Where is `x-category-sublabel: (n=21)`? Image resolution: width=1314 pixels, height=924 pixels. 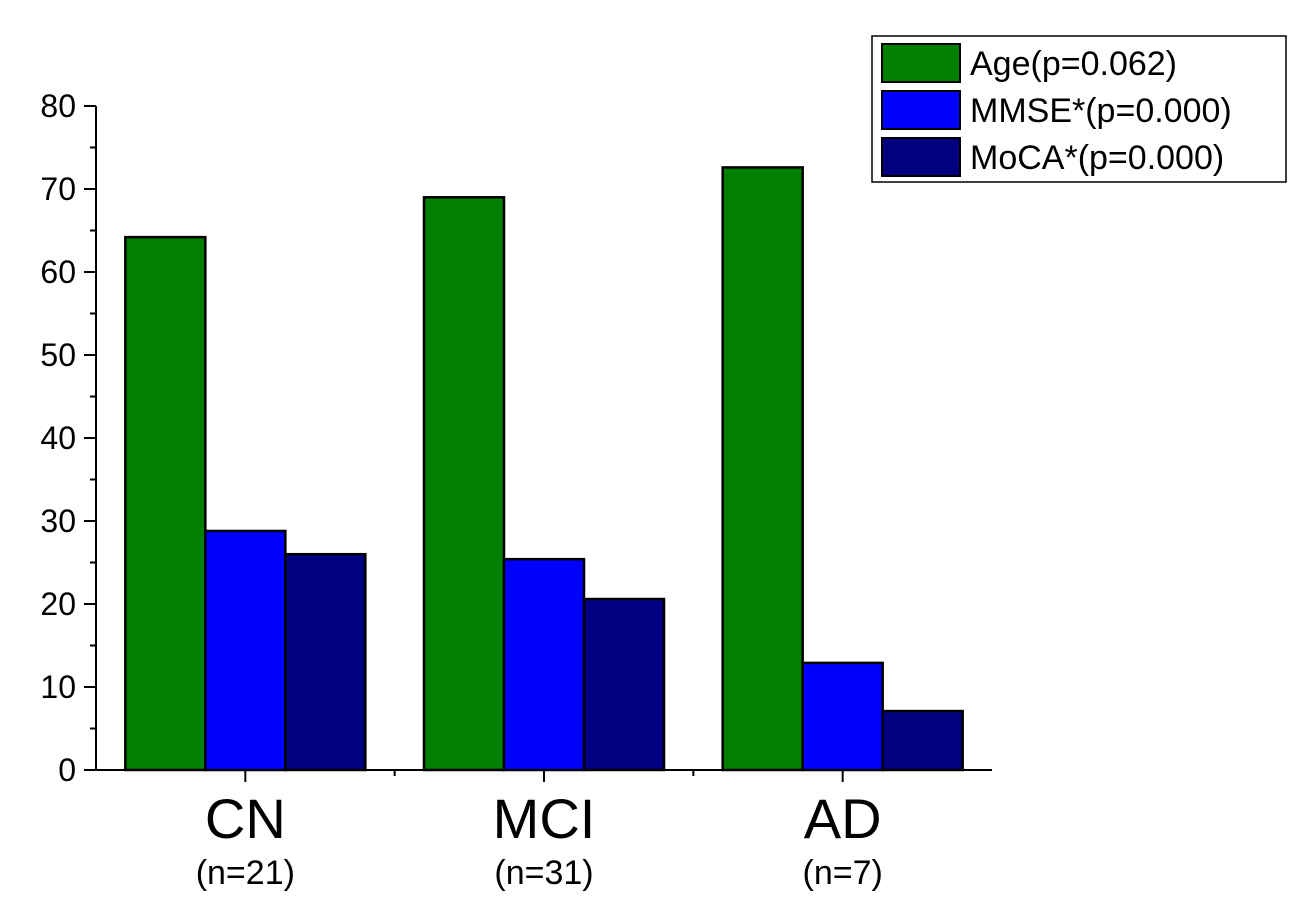 x-category-sublabel: (n=21) is located at coordinates (245, 873).